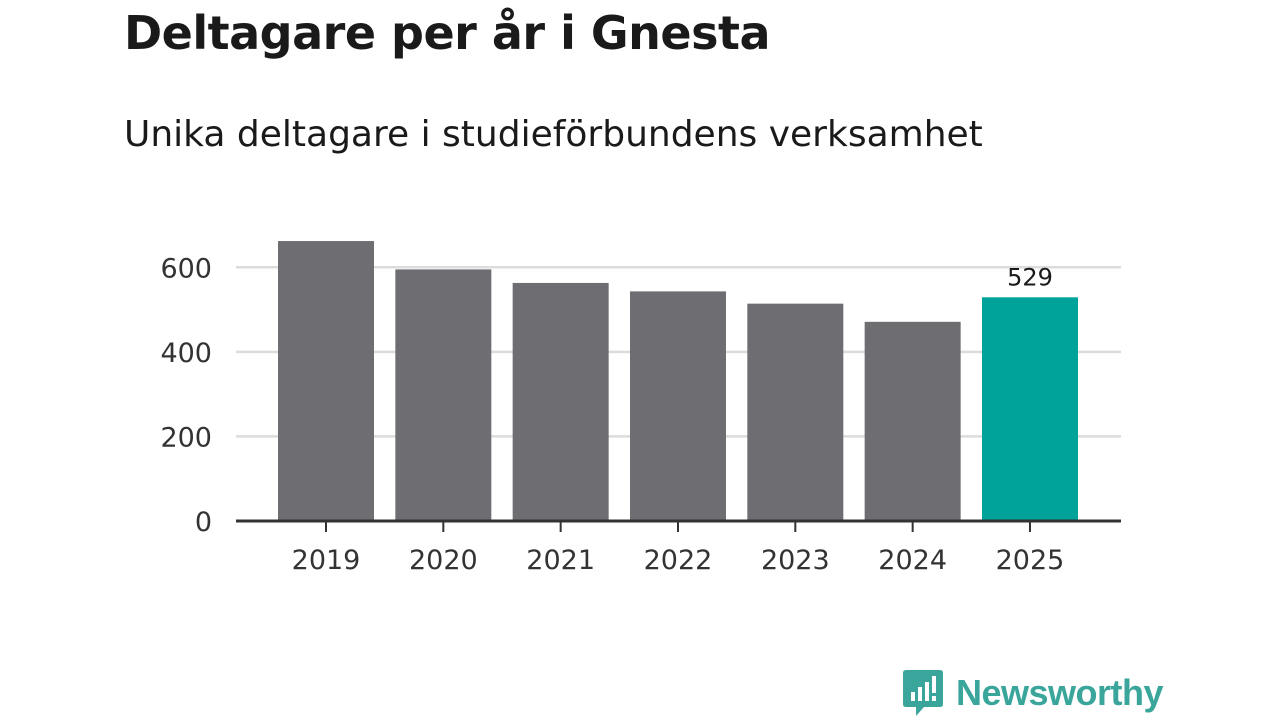  What do you see at coordinates (326, 560) in the screenshot?
I see `x-tick-label: 2019` at bounding box center [326, 560].